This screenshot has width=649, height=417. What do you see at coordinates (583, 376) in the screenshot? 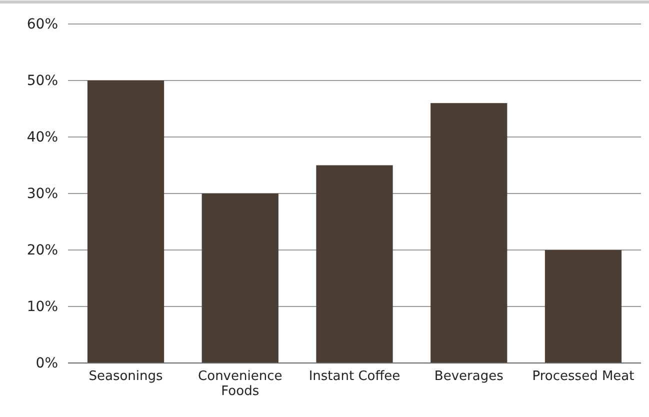
I see `x-tick-label: Processed Meat` at bounding box center [583, 376].